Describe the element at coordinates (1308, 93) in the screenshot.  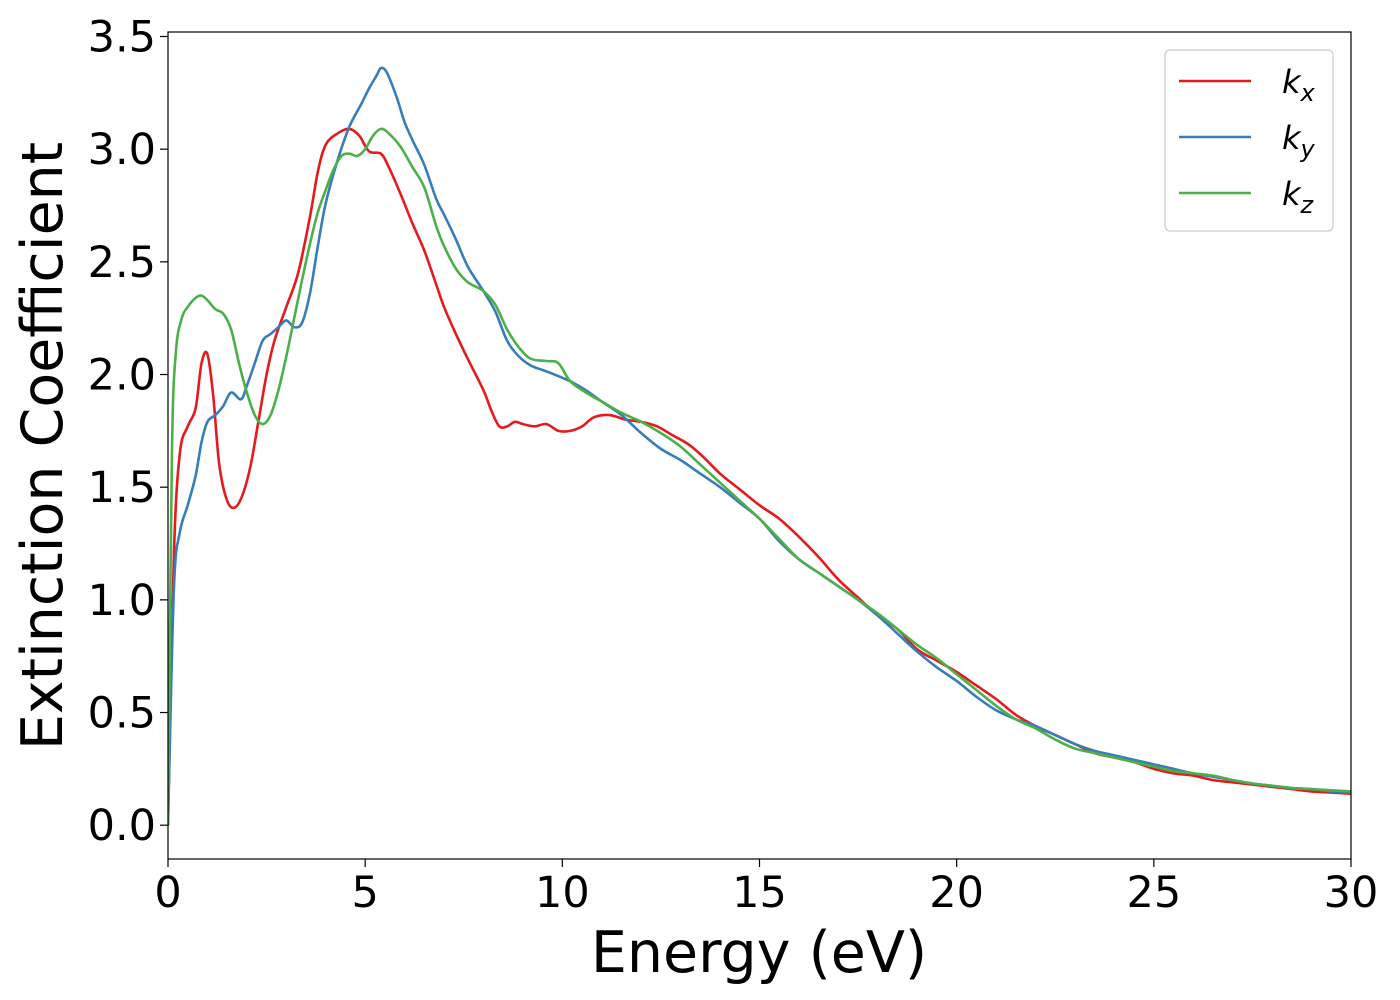
I see `legend-label-subscript: x` at that location.